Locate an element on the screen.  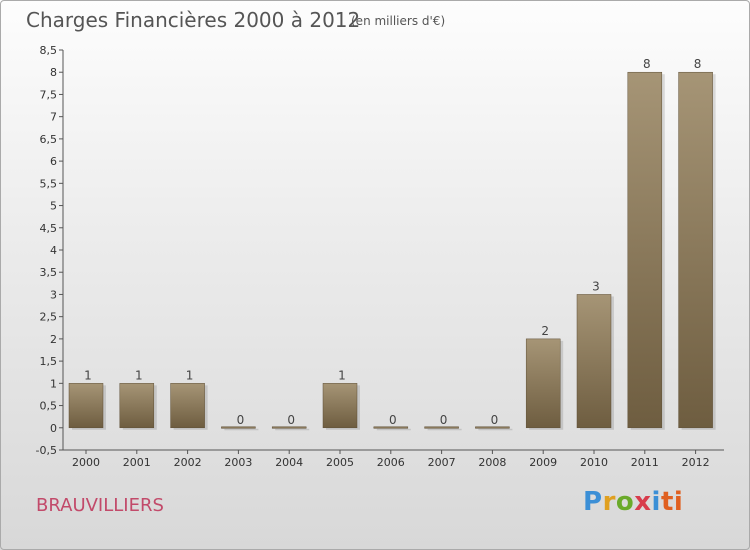
x-tick-label: 2003 is located at coordinates (238, 462).